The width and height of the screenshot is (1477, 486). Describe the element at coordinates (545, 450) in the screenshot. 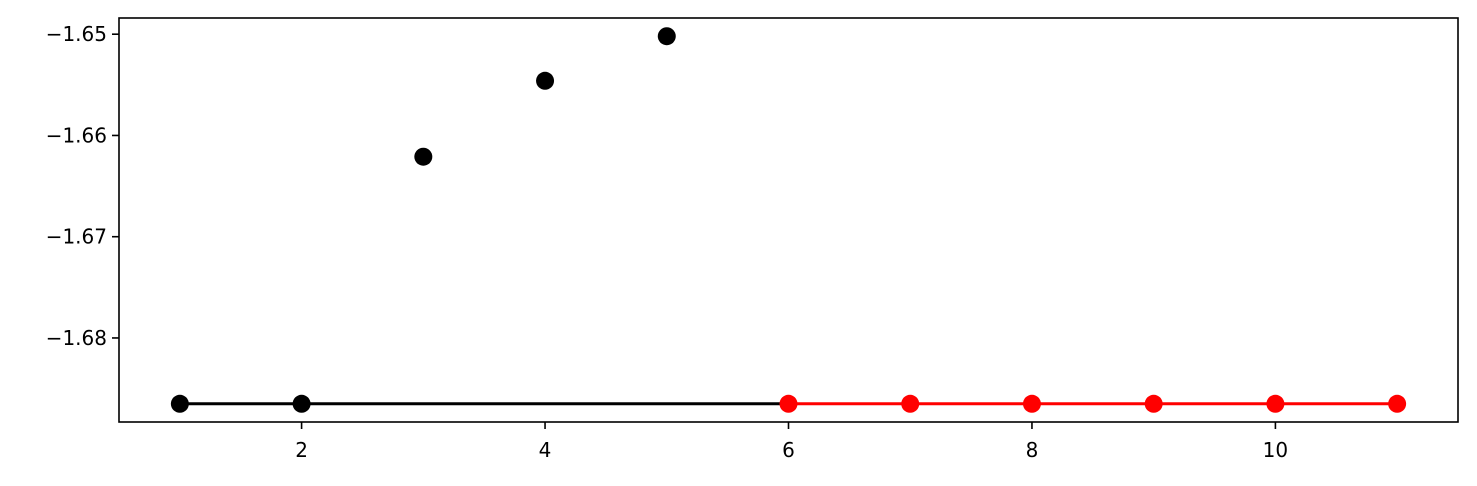

I see `x-tick-label: 4` at that location.